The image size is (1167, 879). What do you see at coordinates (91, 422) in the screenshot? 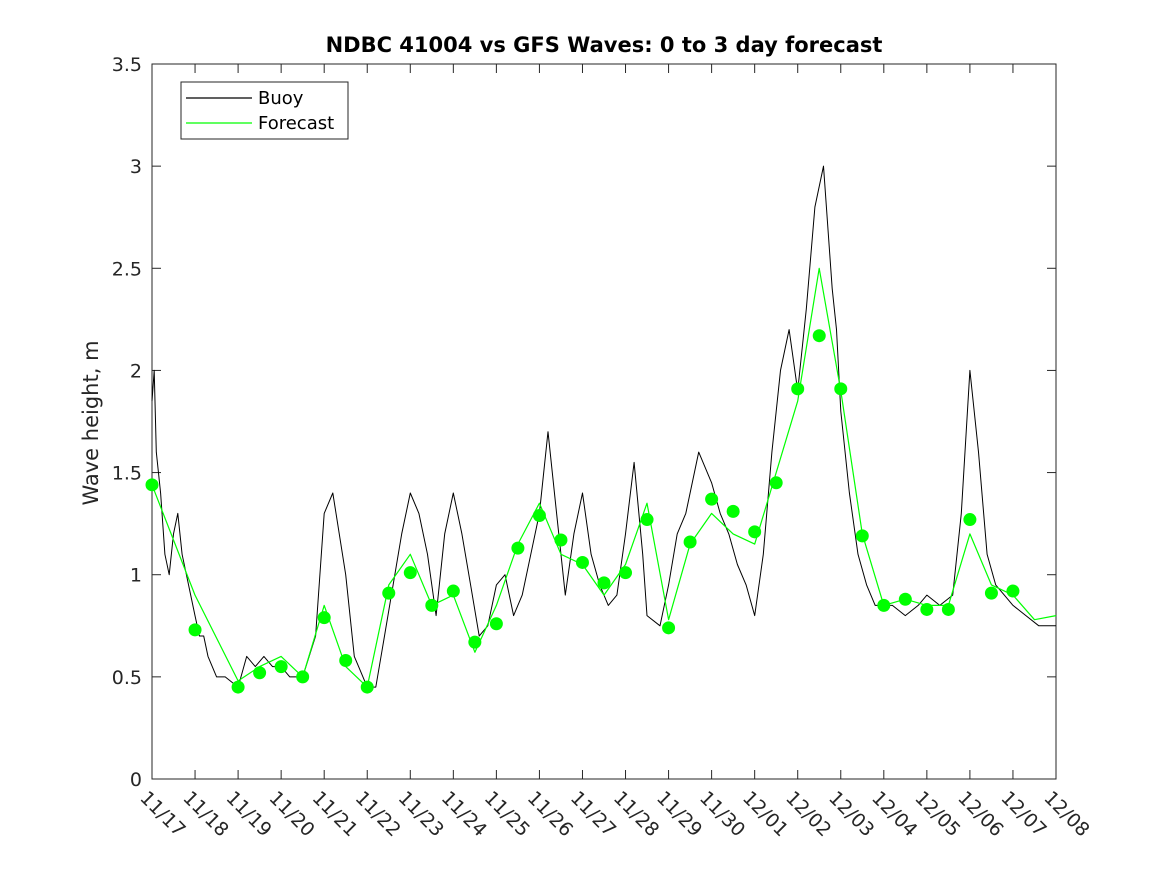
I see `y-axis-label: Wave height, m` at bounding box center [91, 422].